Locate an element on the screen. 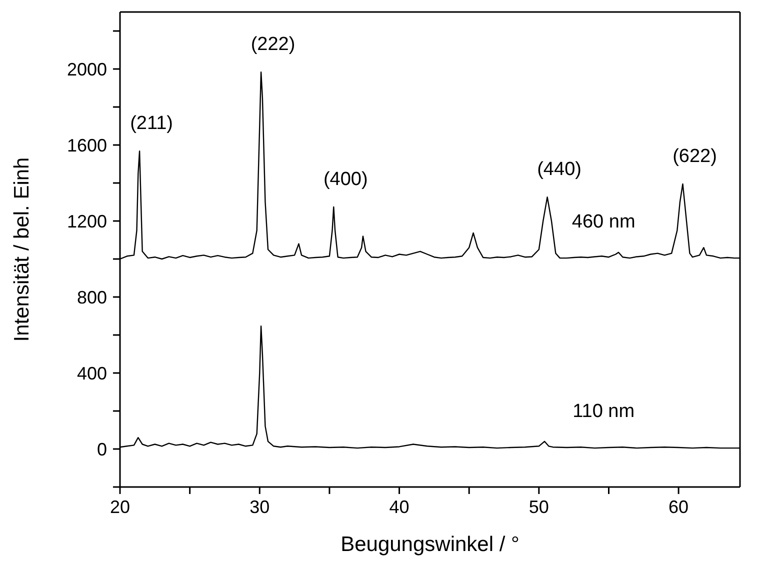 The image size is (757, 565). x-tick-label: 50 is located at coordinates (538, 506).